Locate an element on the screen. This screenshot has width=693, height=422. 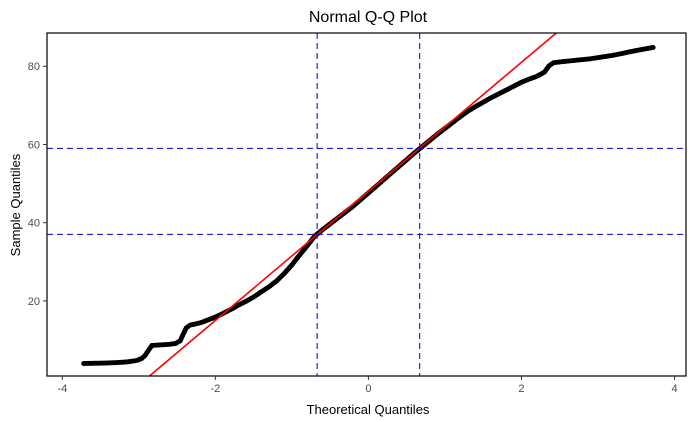
x-tick-label: -2 is located at coordinates (215, 389).